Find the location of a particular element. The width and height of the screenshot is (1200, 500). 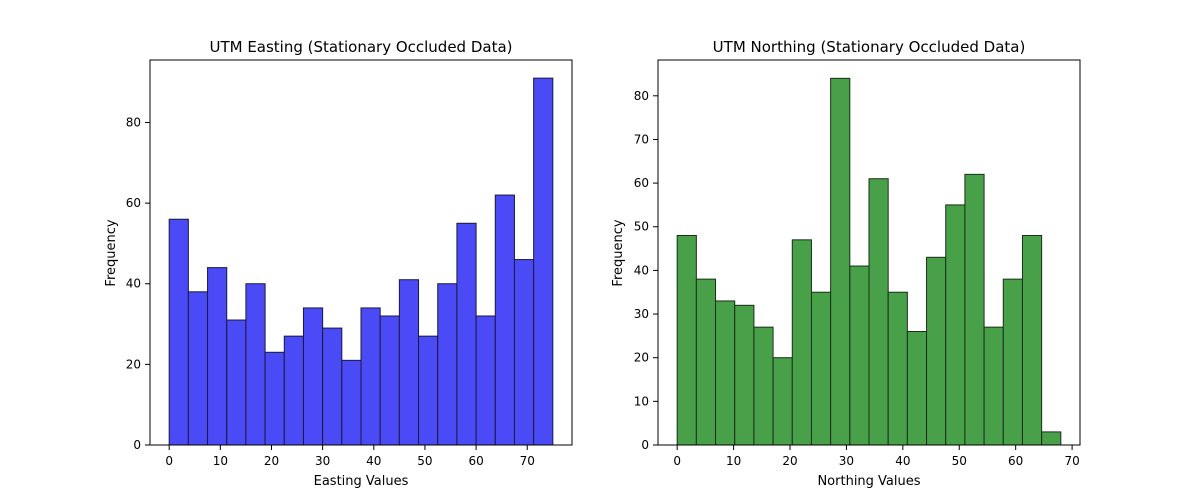

x-axis-label: Easting Values is located at coordinates (361, 481).